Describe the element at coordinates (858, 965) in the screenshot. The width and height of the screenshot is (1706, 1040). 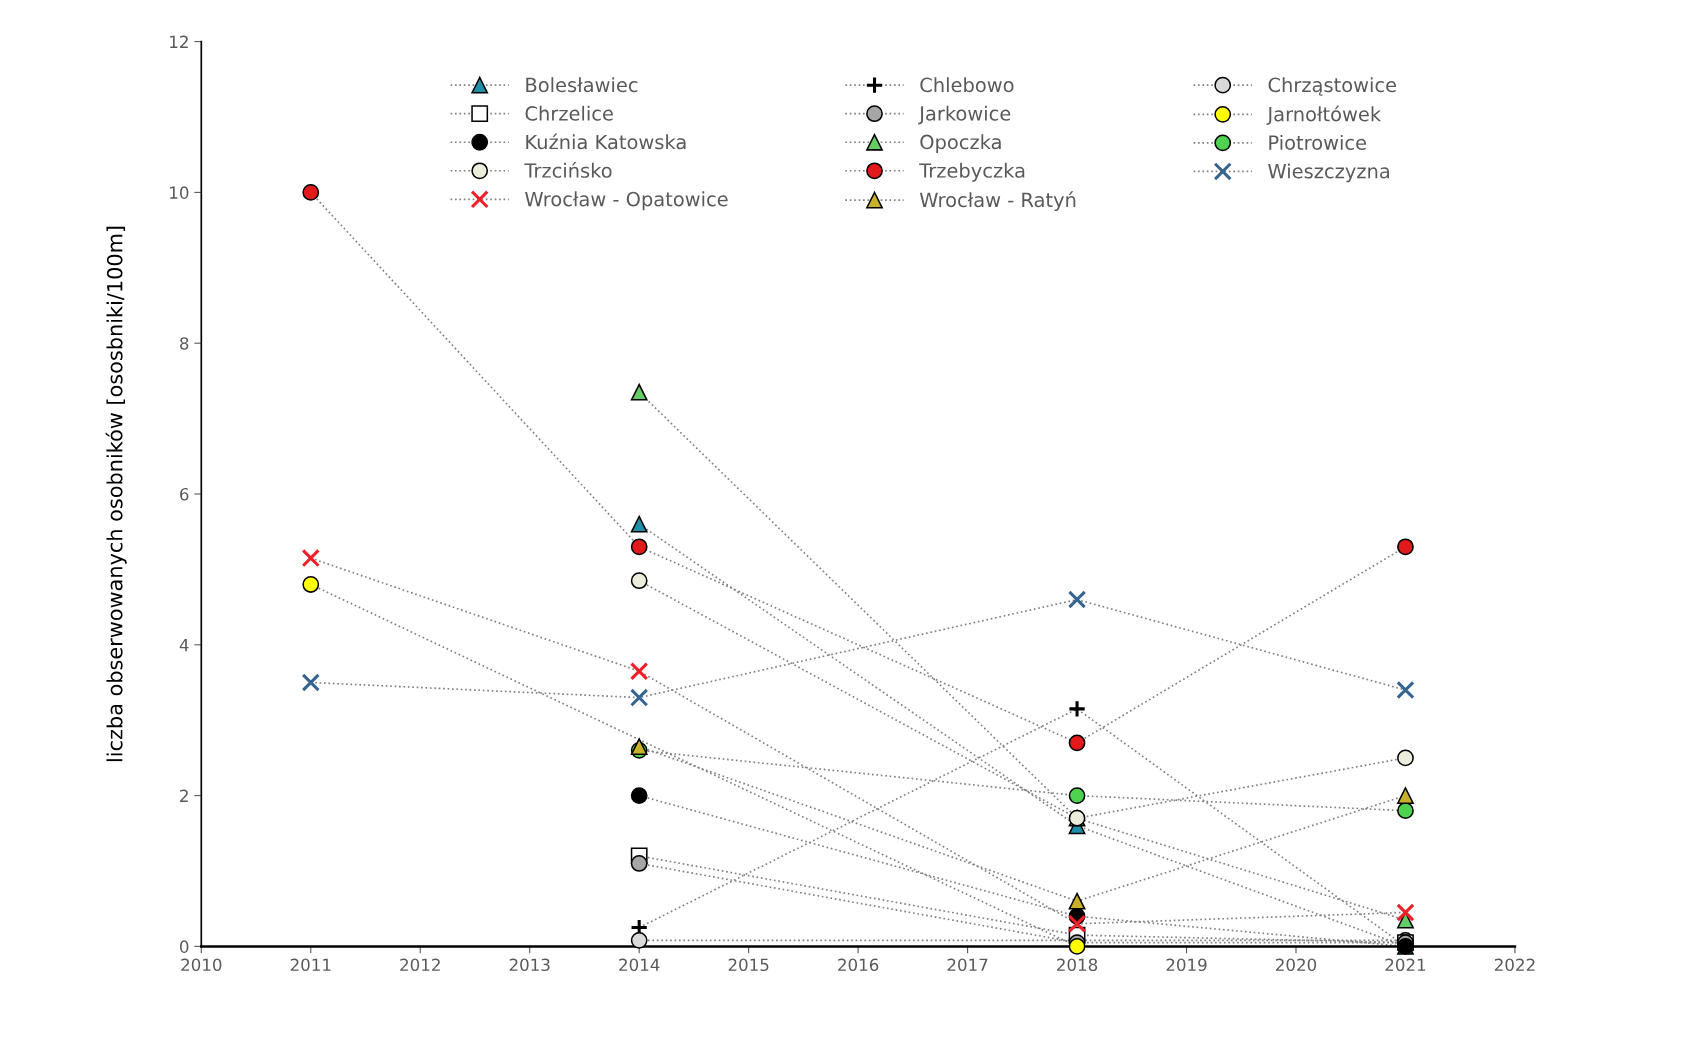
I see `x-tick-label: 2016` at that location.